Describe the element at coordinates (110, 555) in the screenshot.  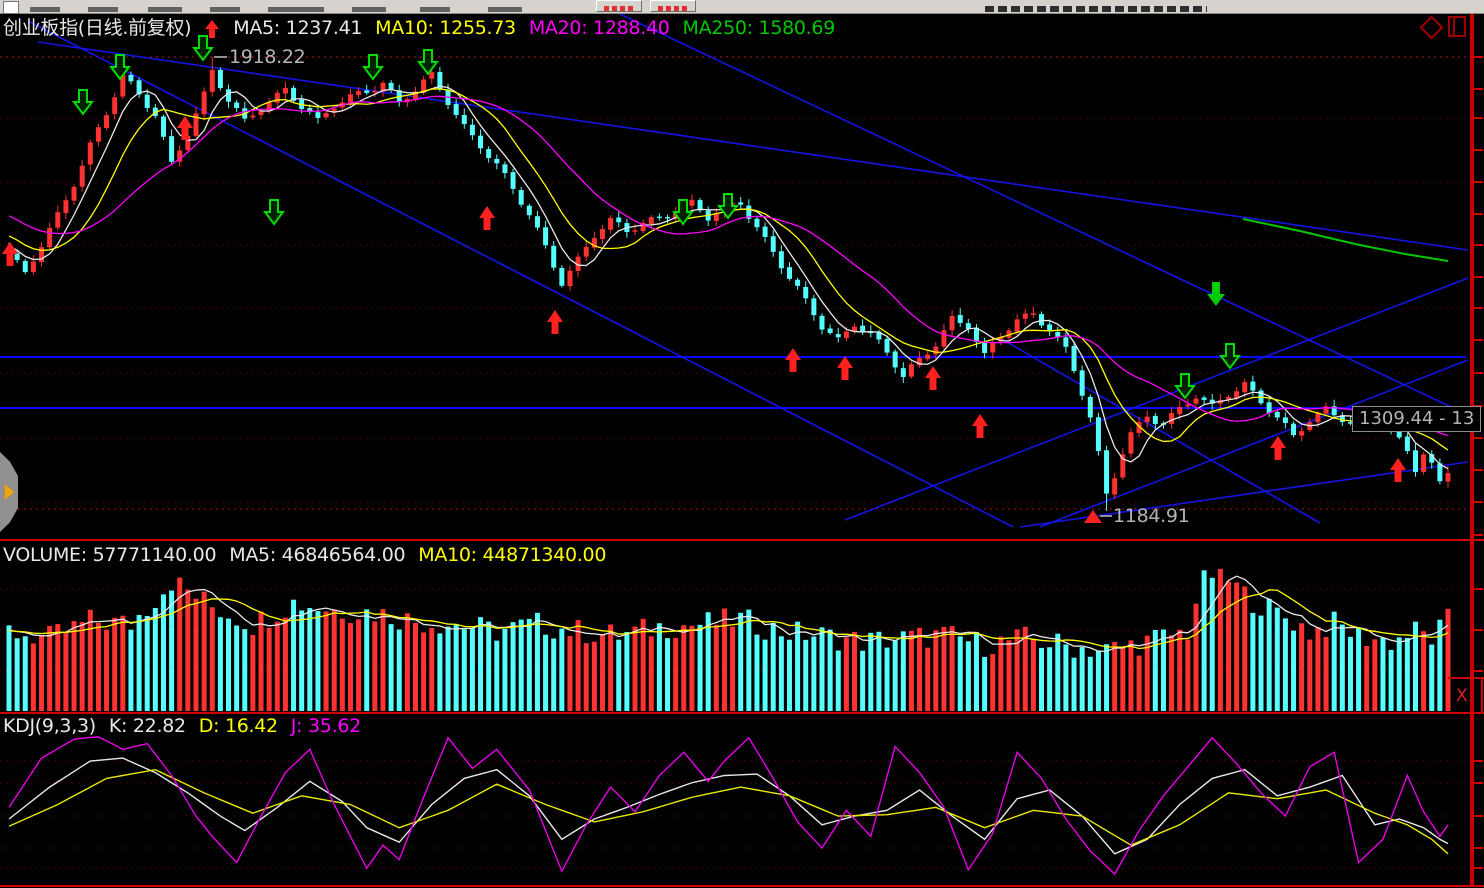
I see `volume-value: VOLUME: 57771140.00` at that location.